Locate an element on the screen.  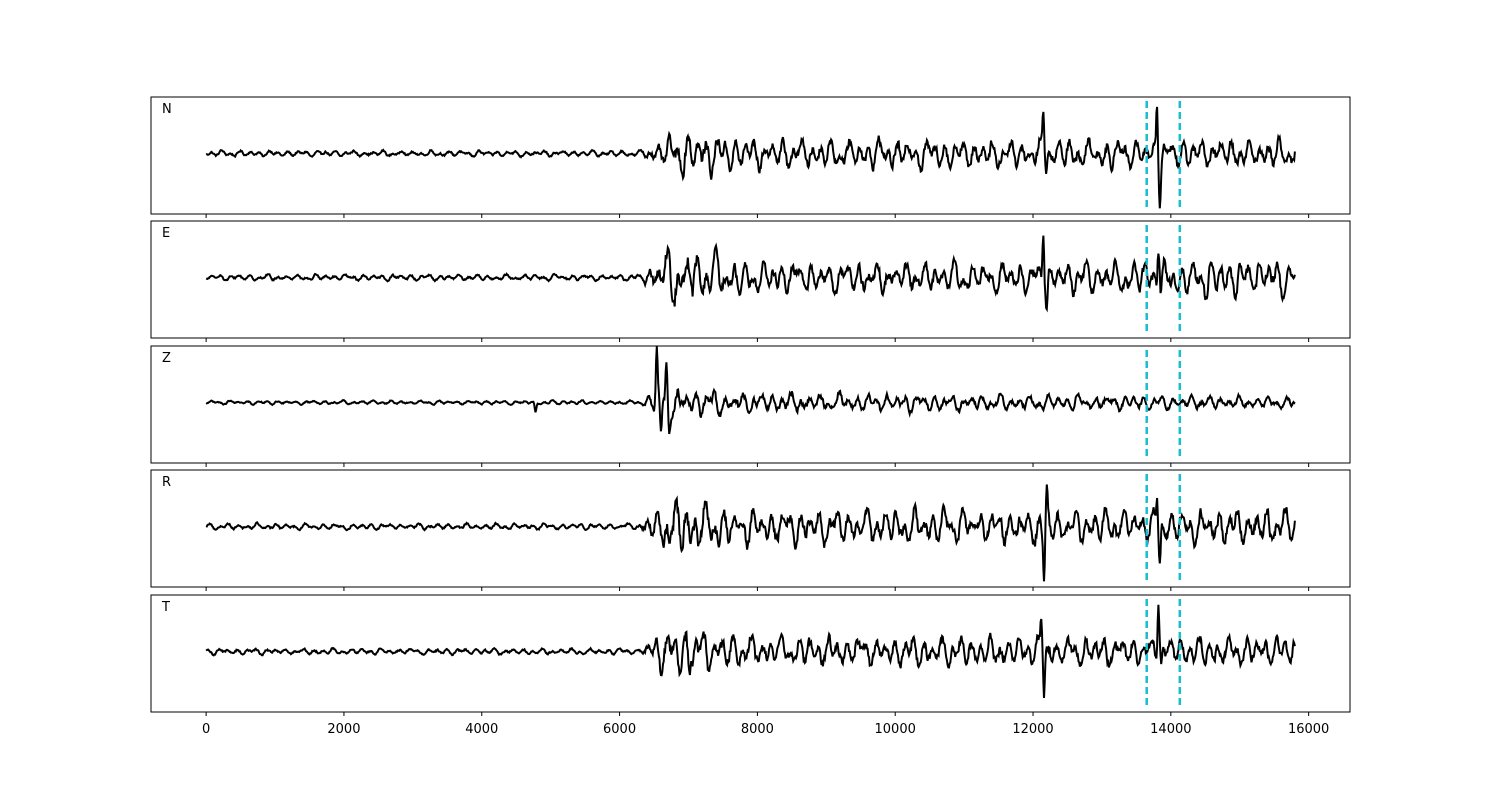
panel-label: N is located at coordinates (167, 109).